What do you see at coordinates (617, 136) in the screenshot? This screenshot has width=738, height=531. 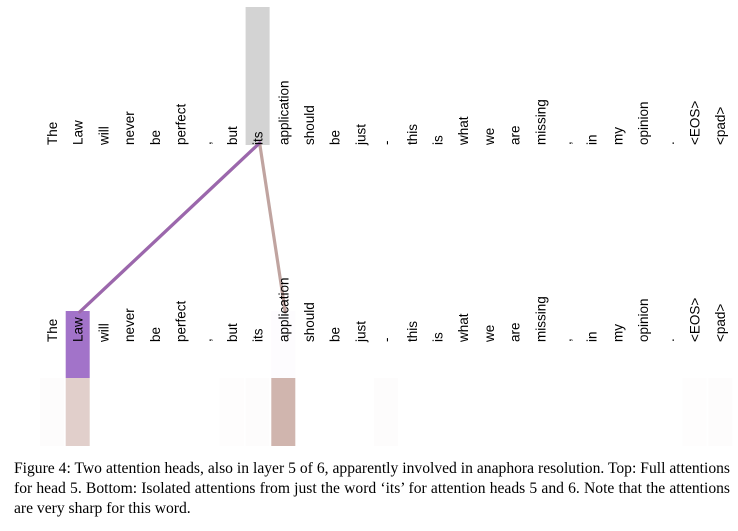 I see `top-token: my` at bounding box center [617, 136].